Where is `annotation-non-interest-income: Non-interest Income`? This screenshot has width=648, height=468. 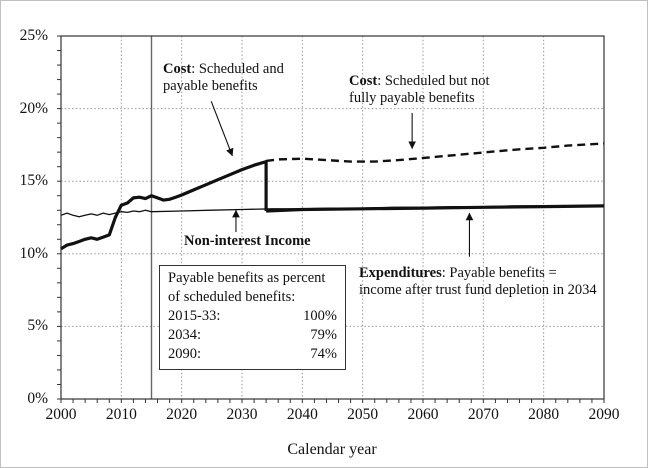 annotation-non-interest-income: Non-interest Income is located at coordinates (247, 241).